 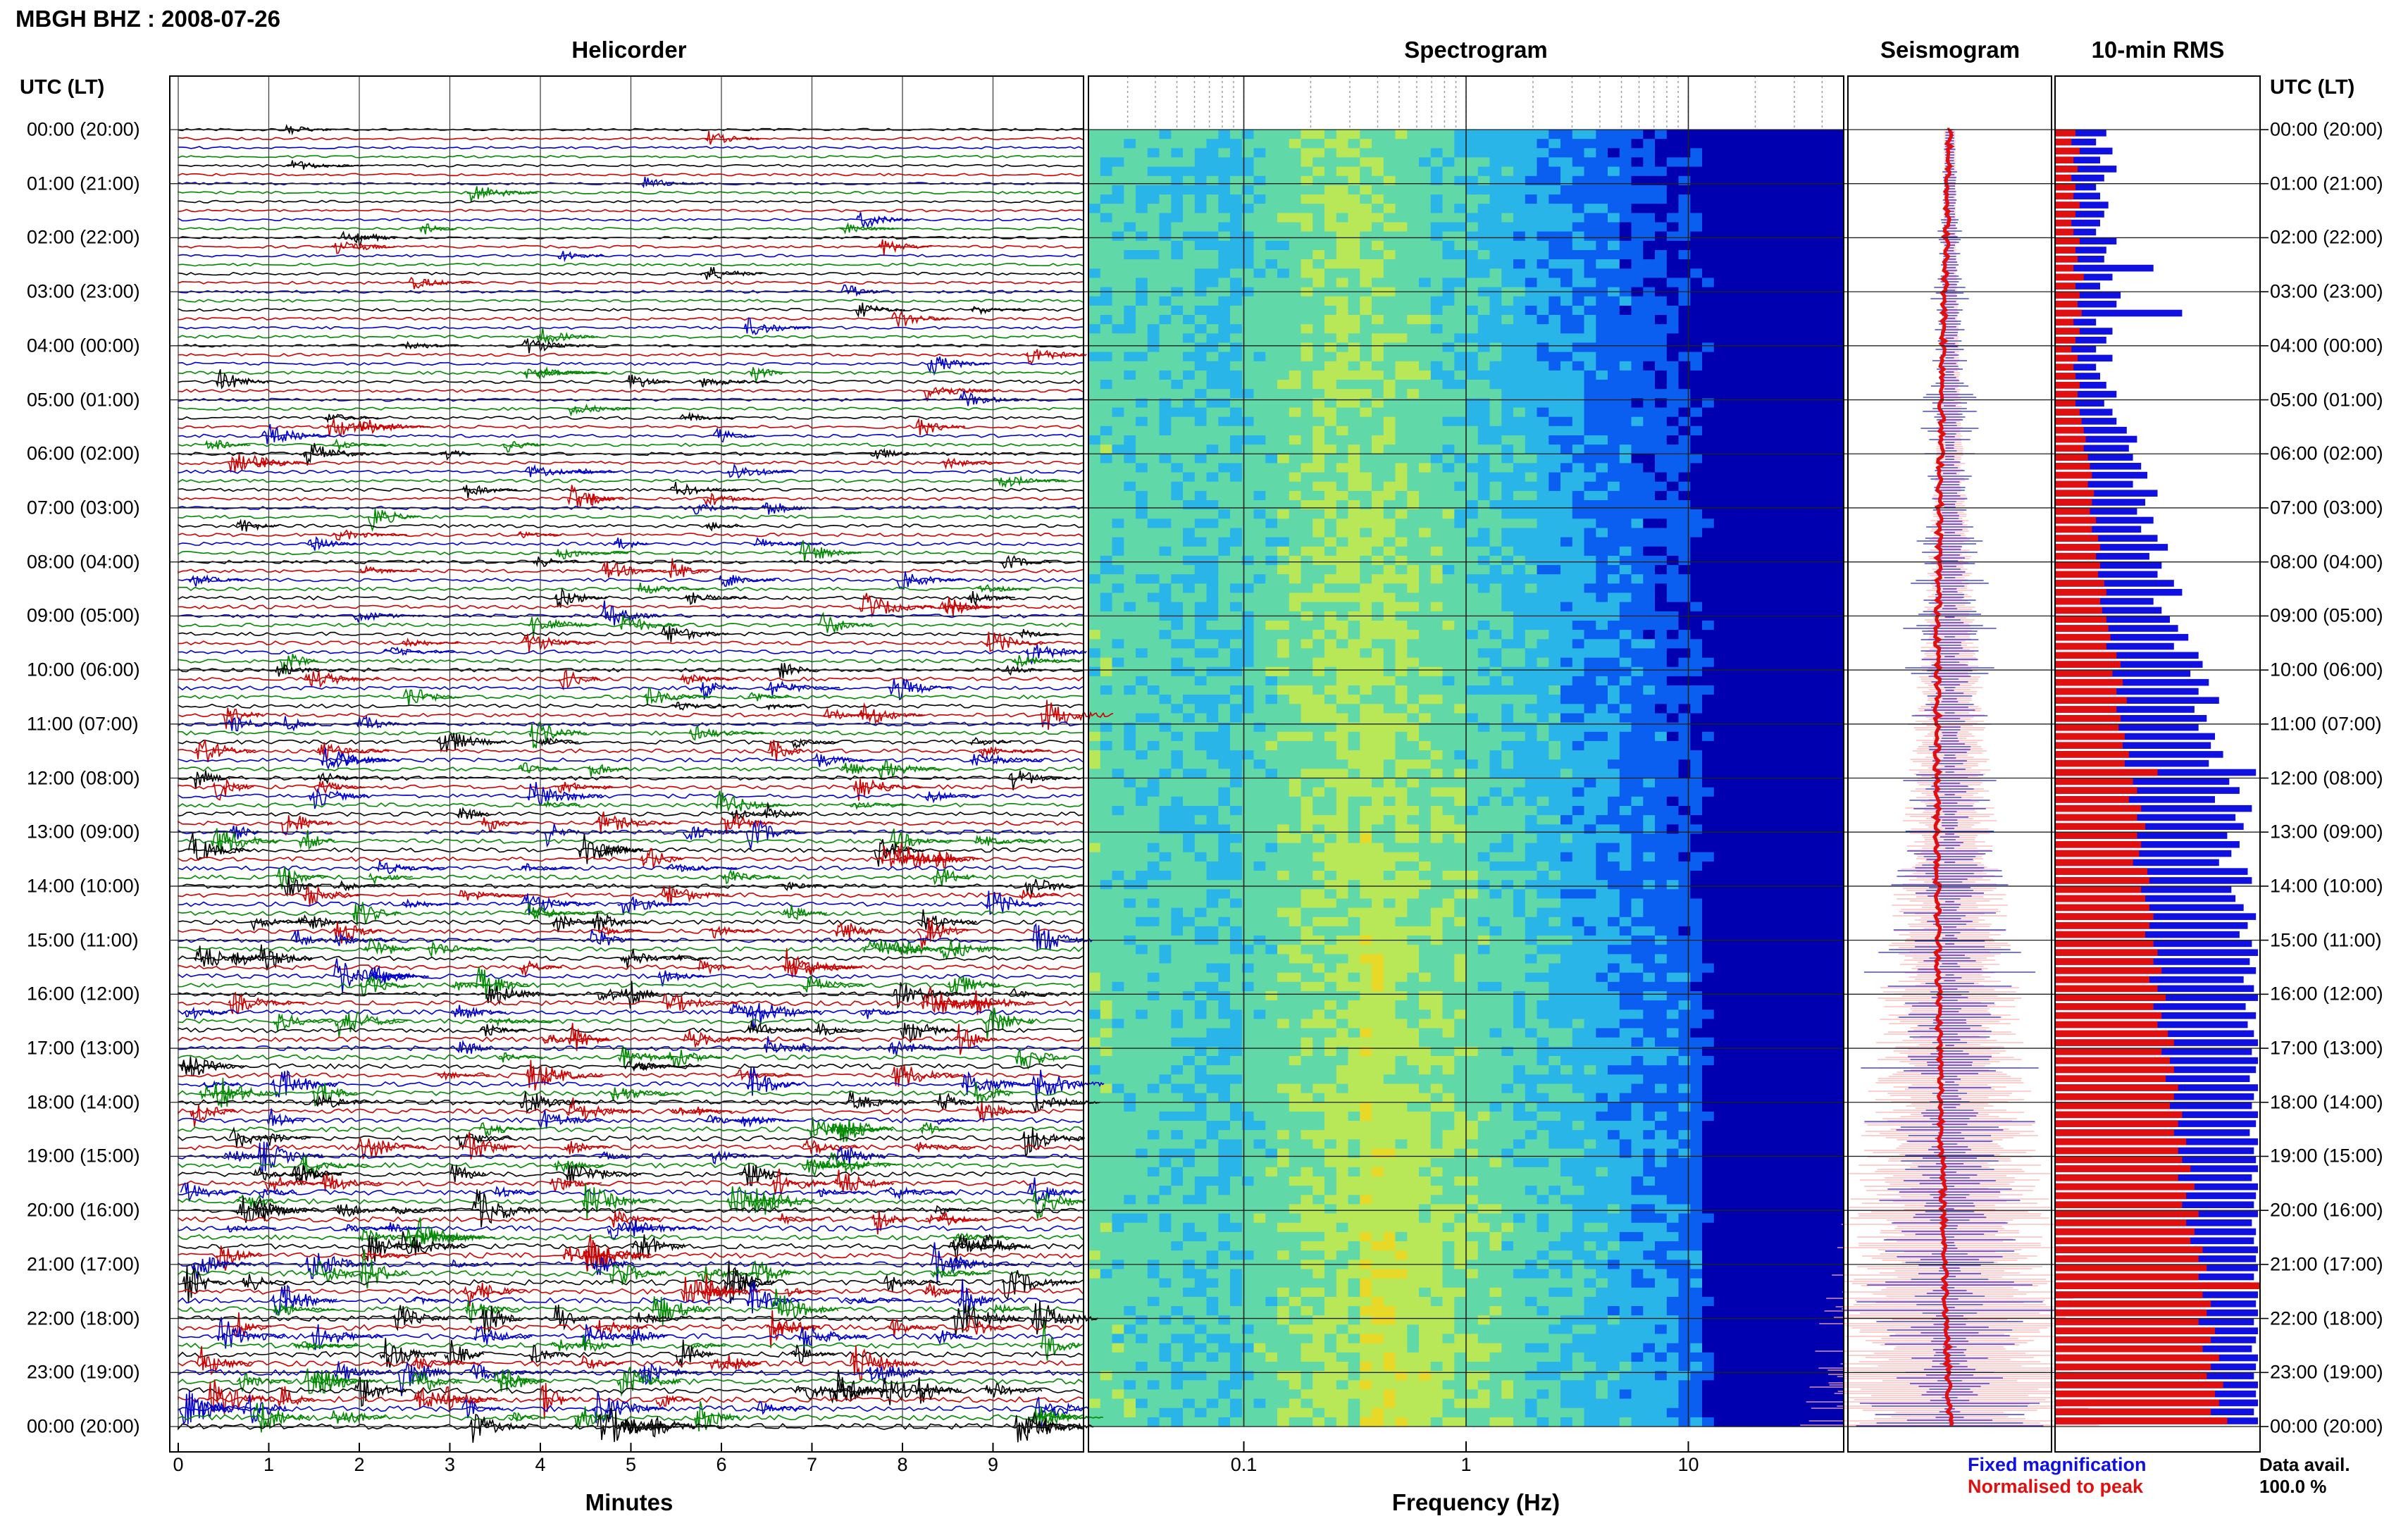 What do you see at coordinates (902, 1465) in the screenshot?
I see `minutes-tick-label: 8` at bounding box center [902, 1465].